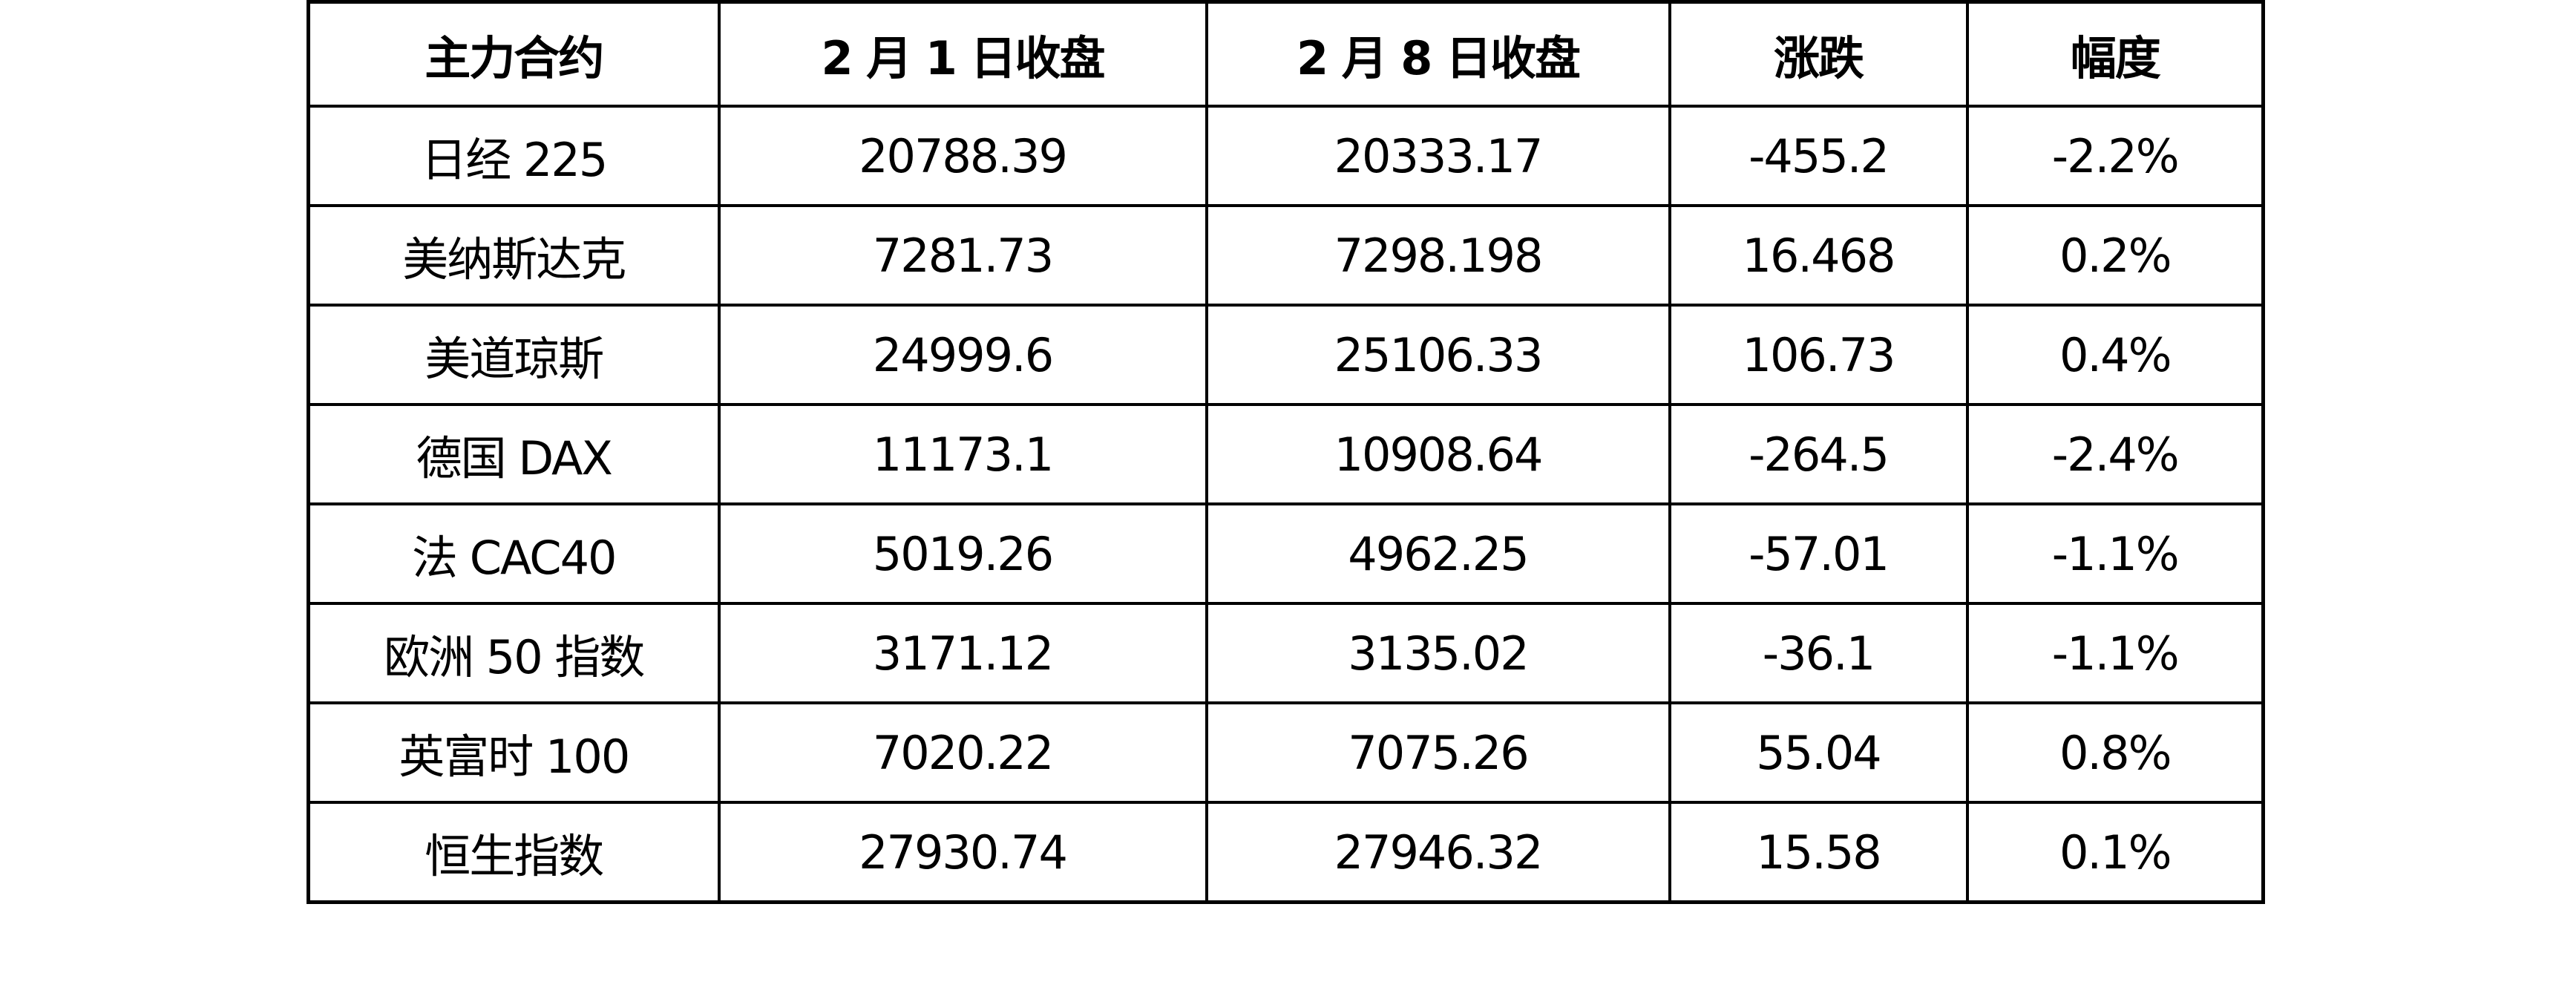 This screenshot has width=2576, height=1002. What do you see at coordinates (514, 256) in the screenshot?
I see `table-cell: 美纳斯达克` at bounding box center [514, 256].